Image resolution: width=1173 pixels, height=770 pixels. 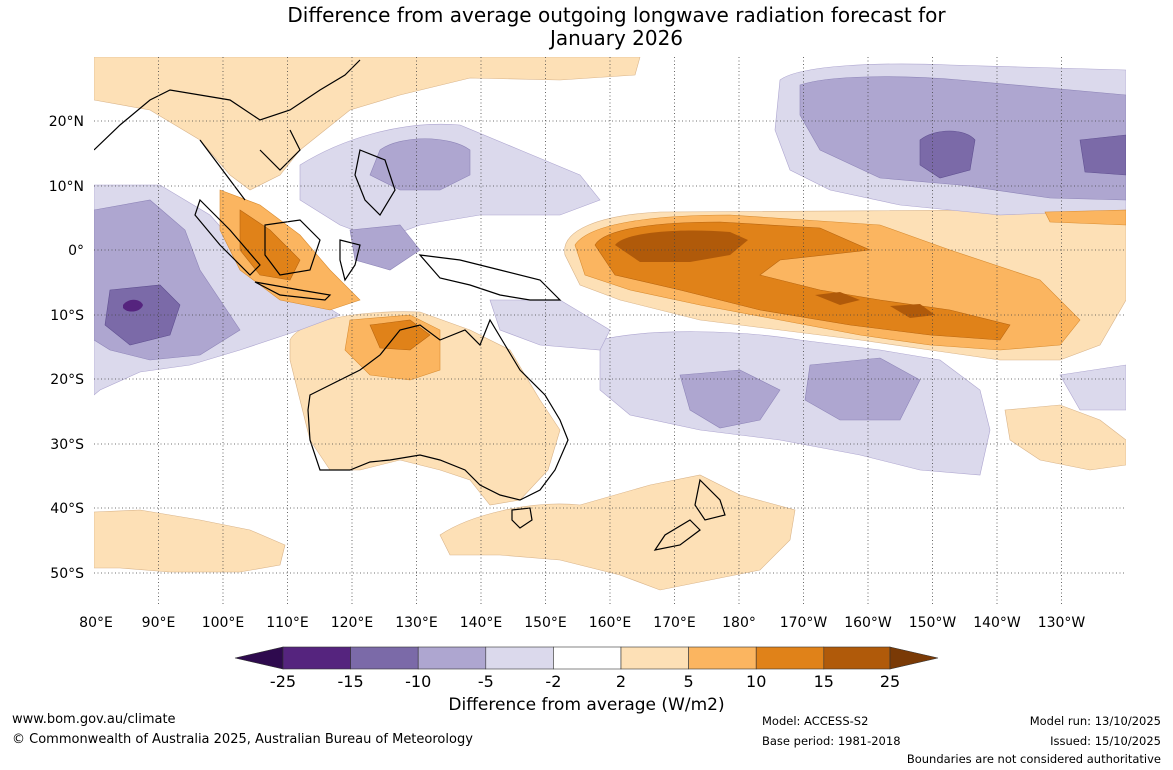 What do you see at coordinates (227, 130) in the screenshot?
I see `asia-coast` at bounding box center [227, 130].